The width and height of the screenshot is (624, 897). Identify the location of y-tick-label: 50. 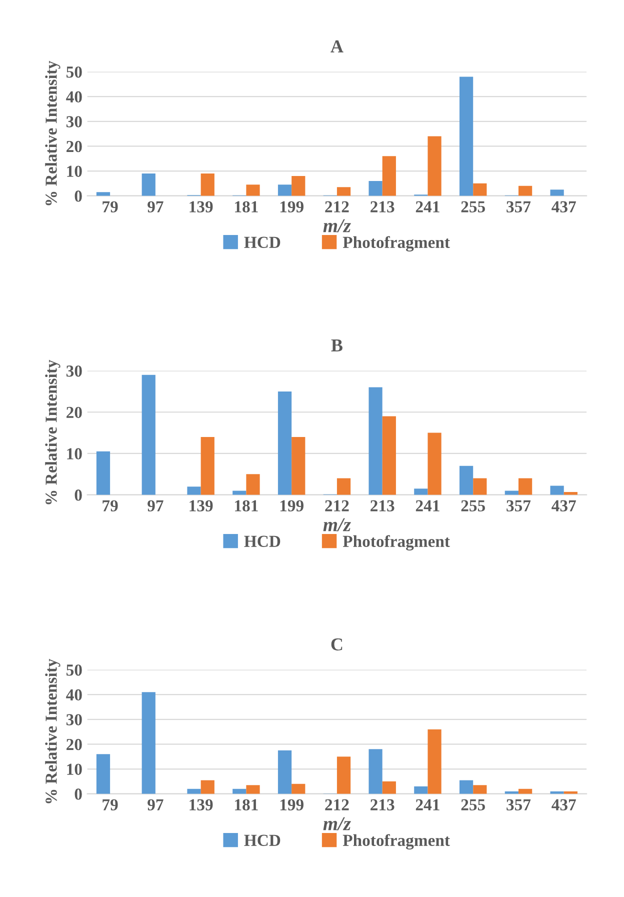
(74, 72).